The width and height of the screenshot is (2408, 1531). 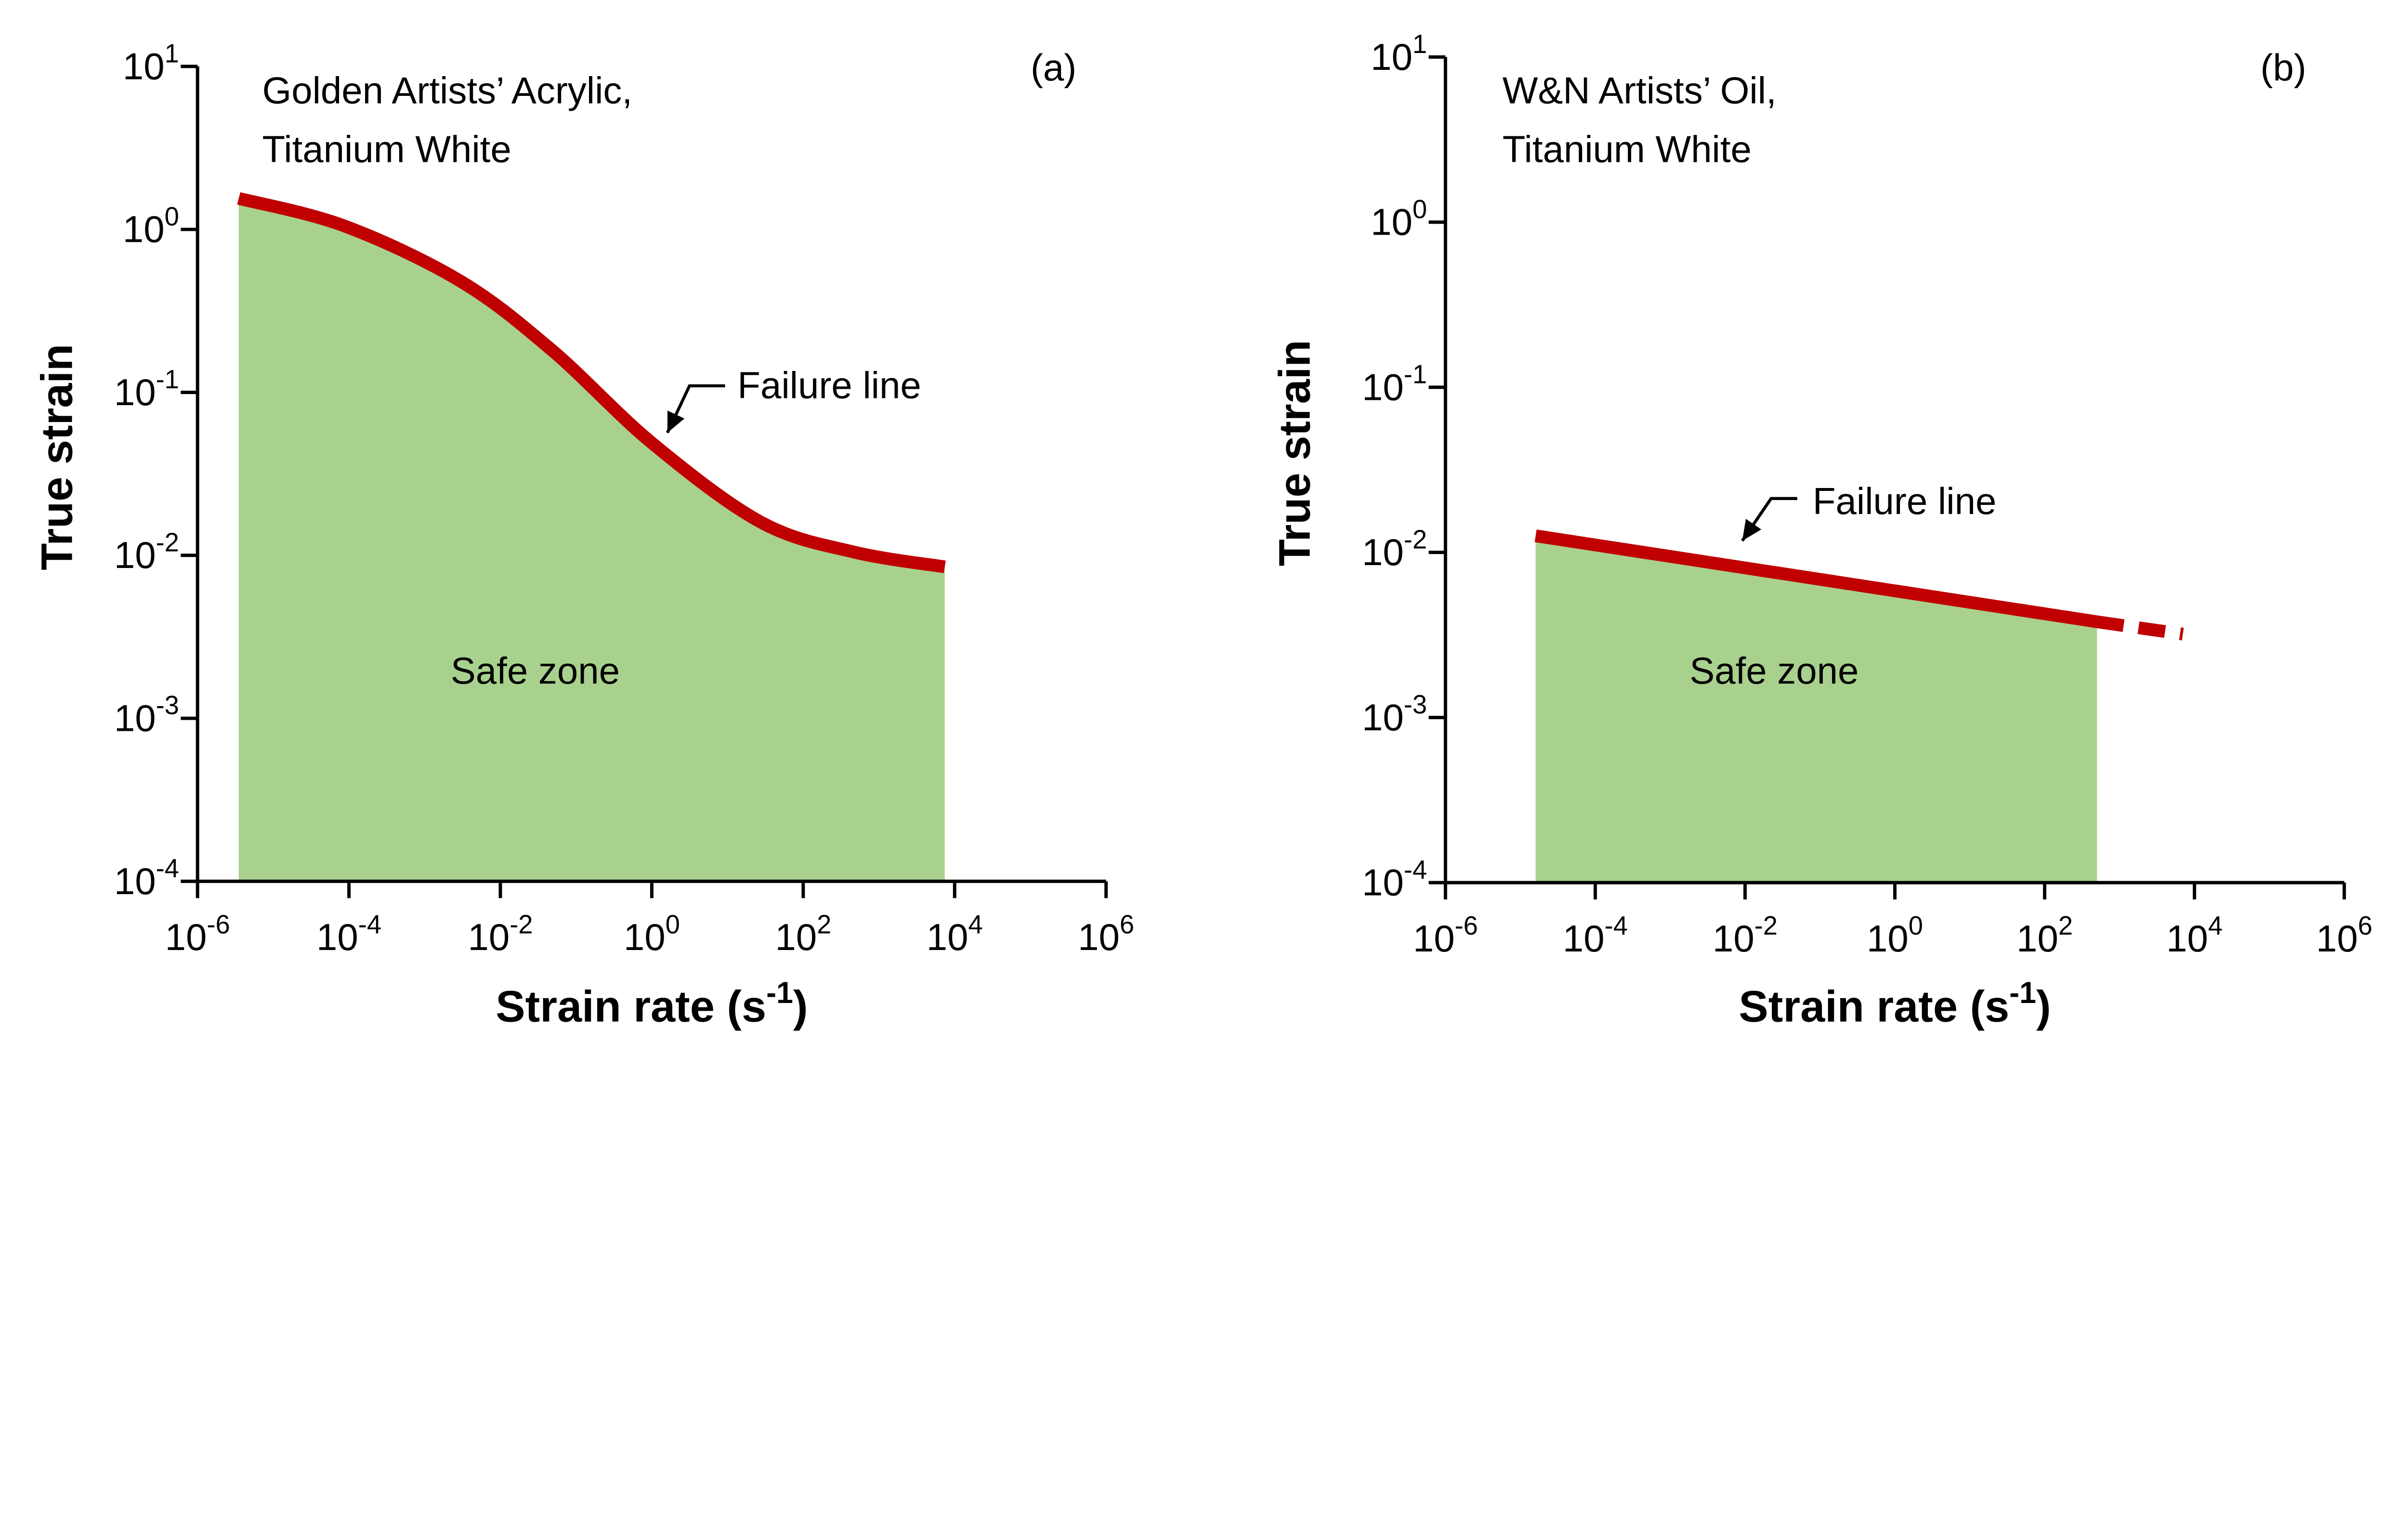 What do you see at coordinates (695, 409) in the screenshot?
I see `annotation-arrow-line` at bounding box center [695, 409].